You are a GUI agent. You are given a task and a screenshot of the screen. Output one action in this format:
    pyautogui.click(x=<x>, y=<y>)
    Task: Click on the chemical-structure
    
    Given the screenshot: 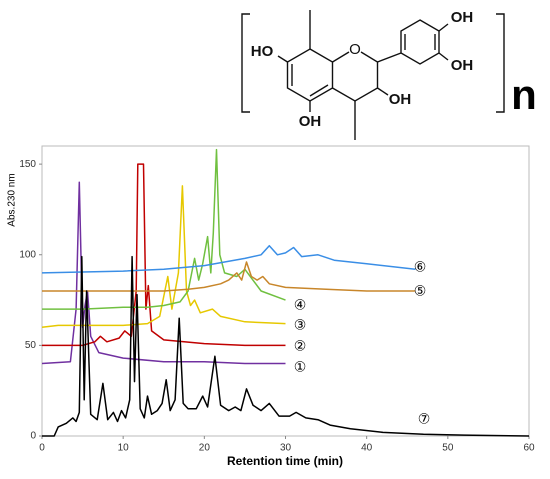 What is the action you would take?
    pyautogui.click(x=373, y=75)
    